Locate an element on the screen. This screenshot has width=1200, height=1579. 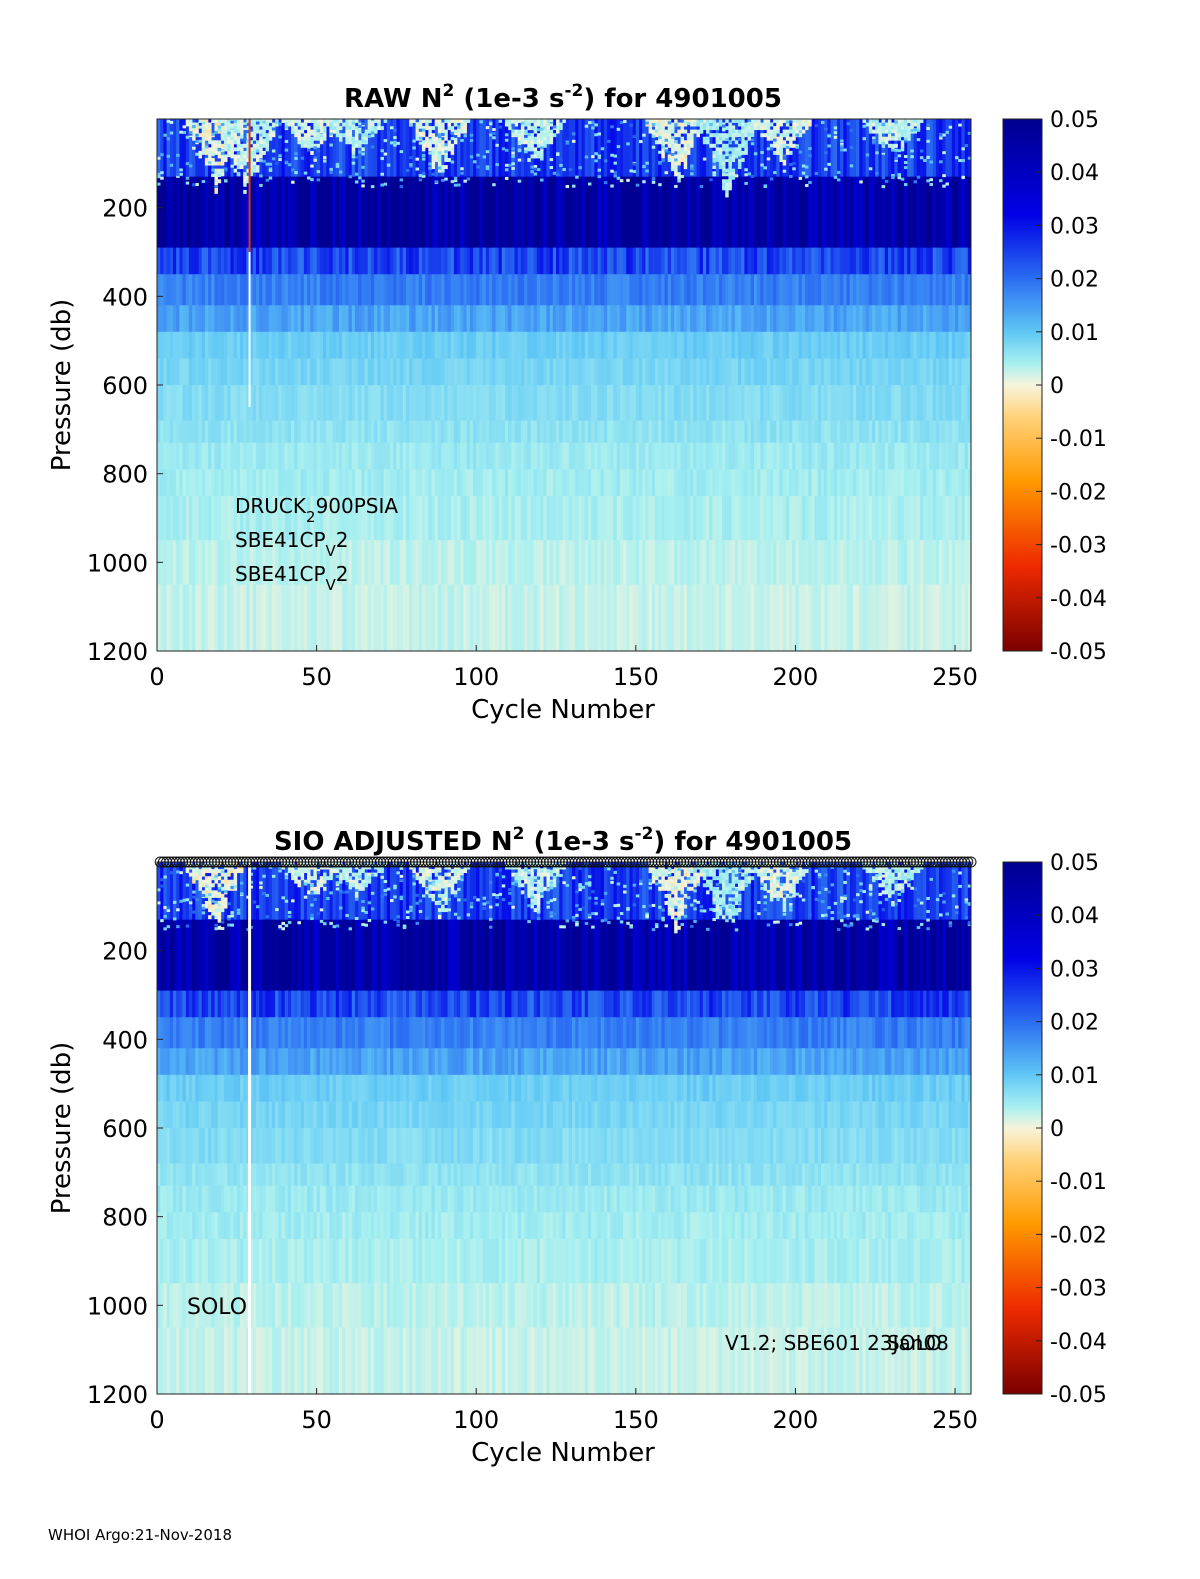
y-tick-label: 800 is located at coordinates (125, 475).